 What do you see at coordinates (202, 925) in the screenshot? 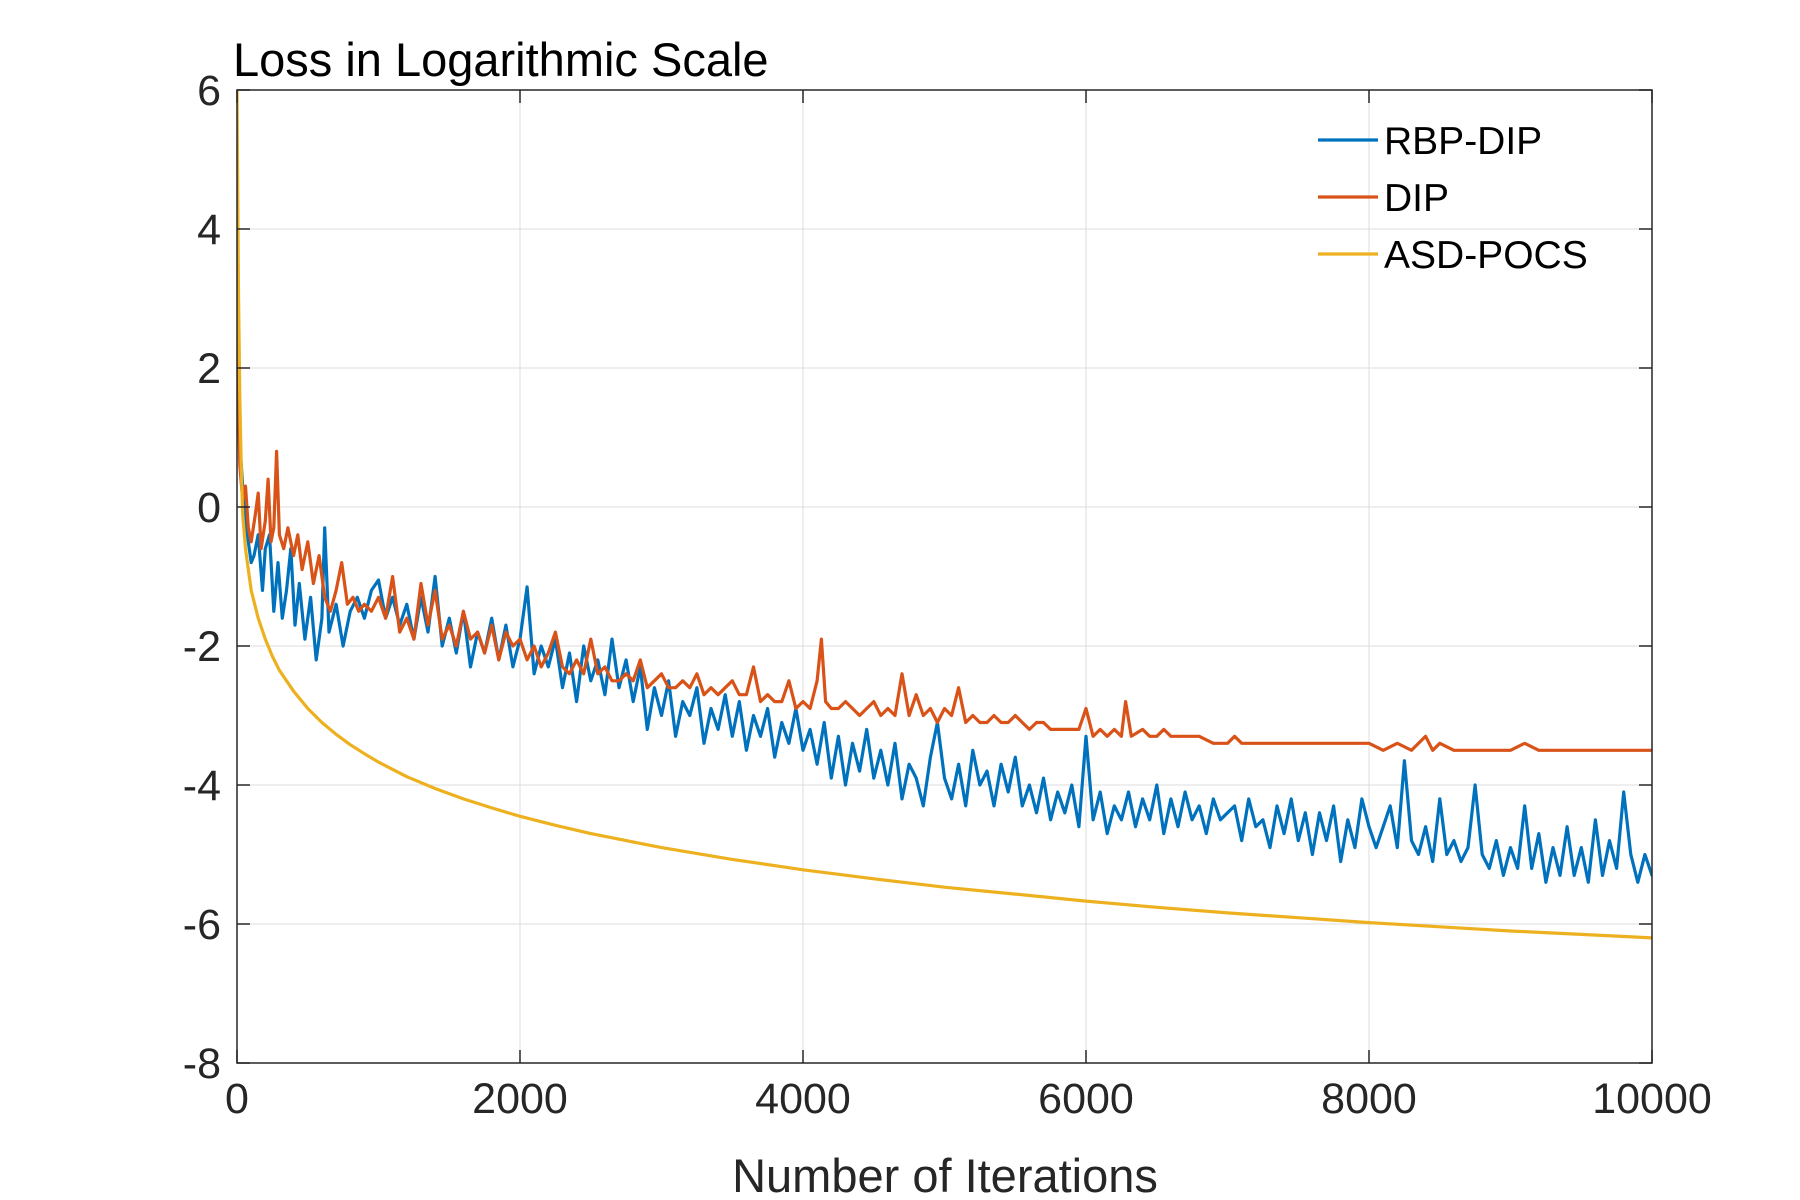
I see `y-tick-label: -6` at bounding box center [202, 925].